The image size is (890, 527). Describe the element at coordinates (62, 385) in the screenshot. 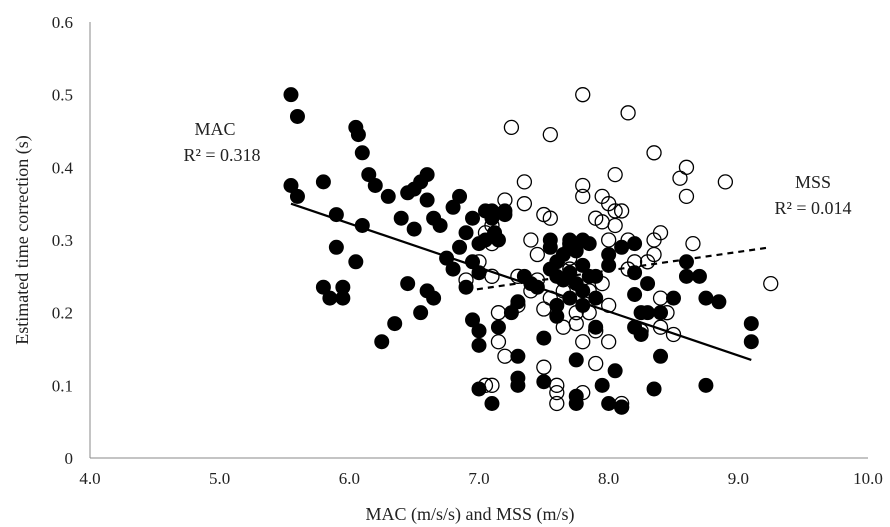

I see `y-tick-label: 0.1` at that location.